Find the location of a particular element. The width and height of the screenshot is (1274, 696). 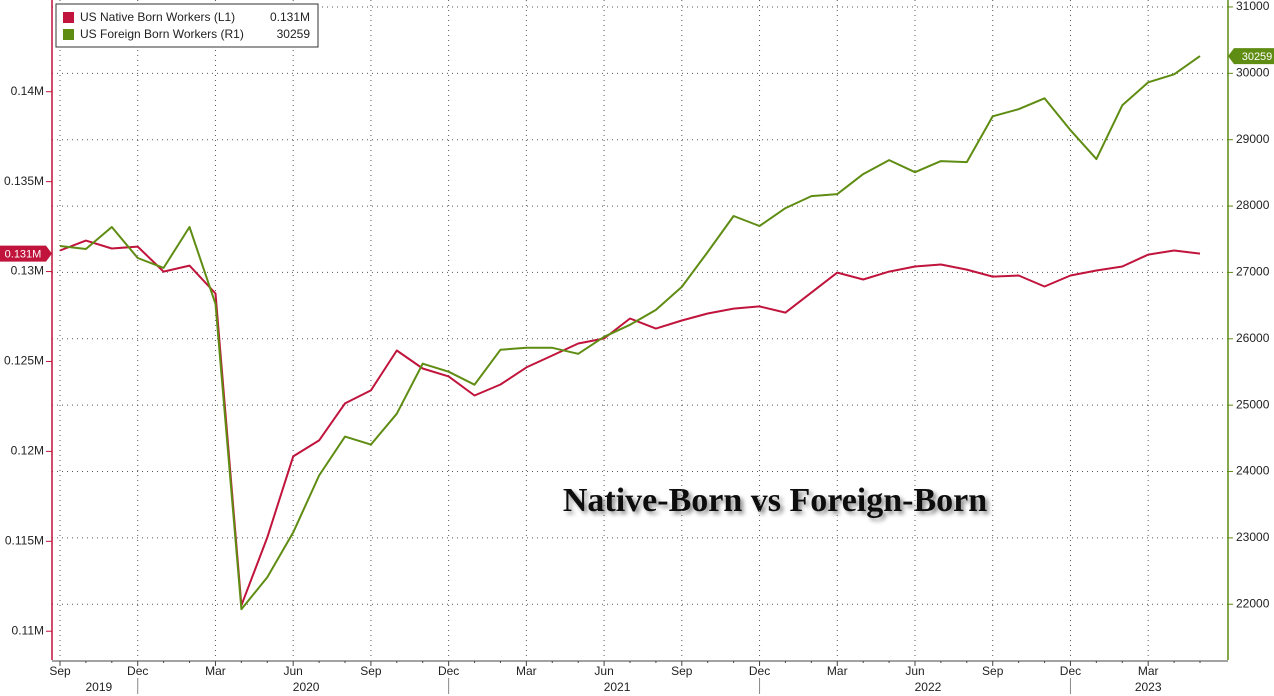

y2-tick-label: 22000 is located at coordinates (1253, 603).